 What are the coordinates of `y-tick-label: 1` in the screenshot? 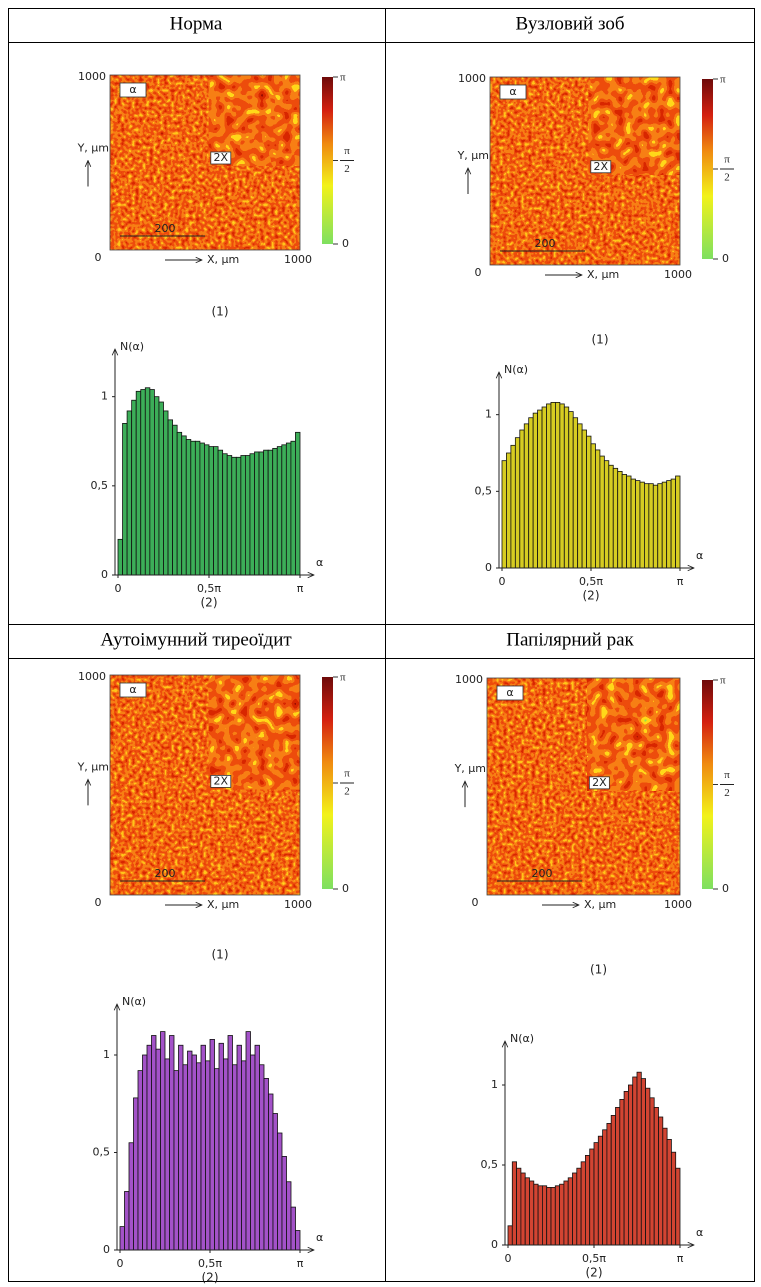 It's located at (104, 396).